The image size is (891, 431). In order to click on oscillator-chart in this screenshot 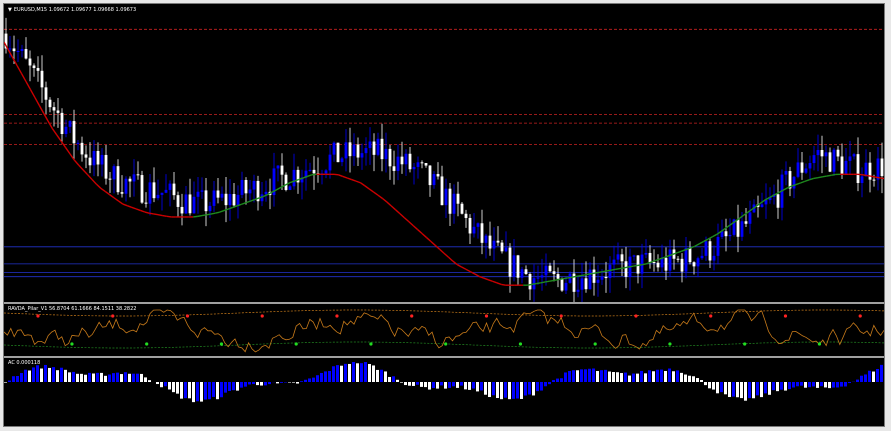, I will do `click(444, 330)`.